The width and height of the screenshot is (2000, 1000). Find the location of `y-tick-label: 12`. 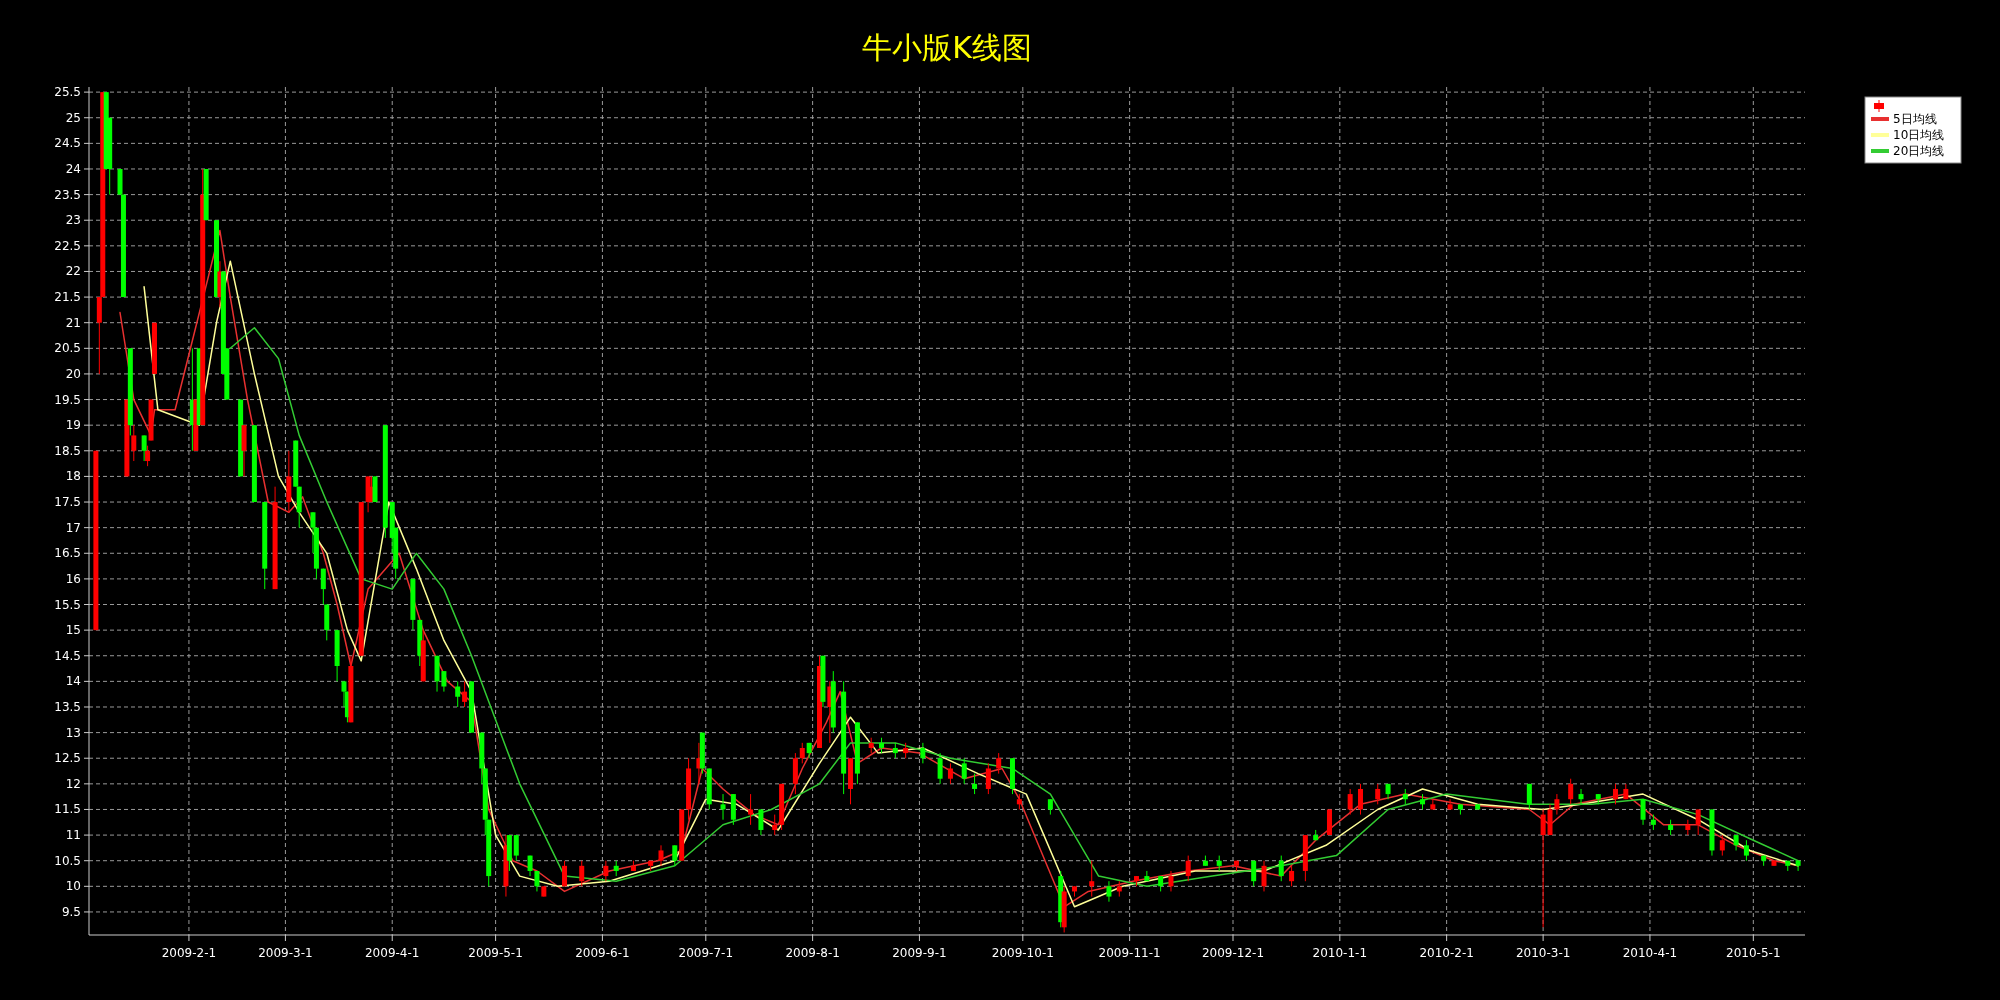

y-tick-label: 12 is located at coordinates (73, 783).